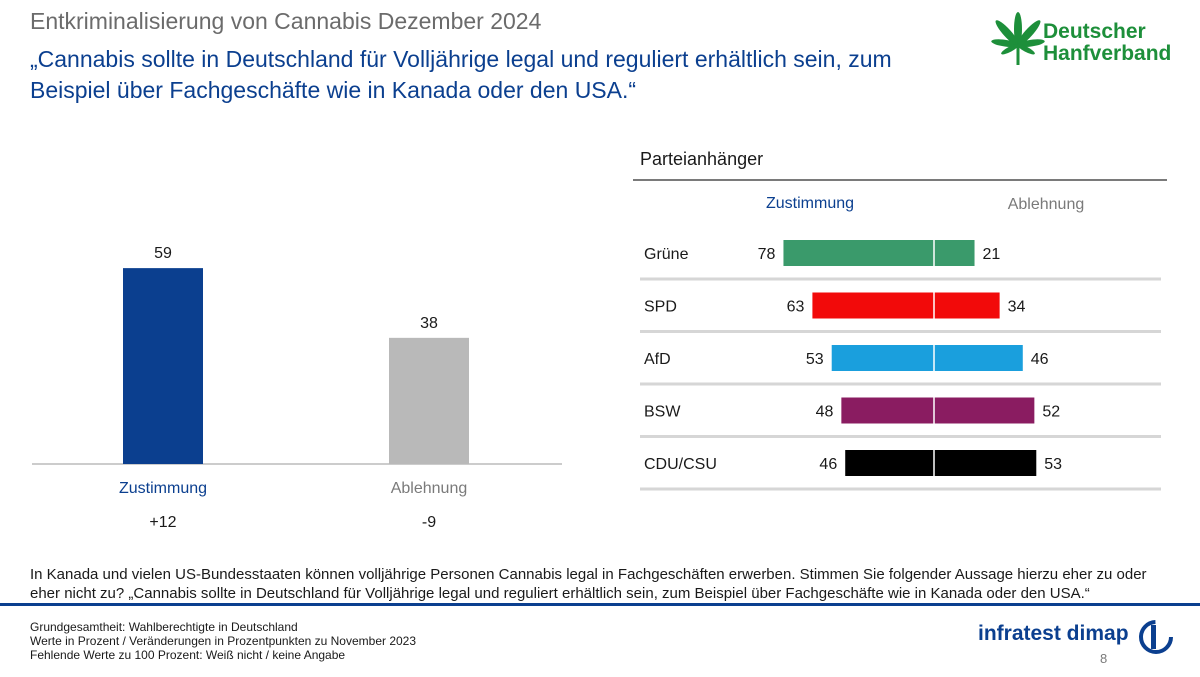 Image resolution: width=1200 pixels, height=677 pixels. I want to click on category-label: Zustimmung, so click(163, 488).